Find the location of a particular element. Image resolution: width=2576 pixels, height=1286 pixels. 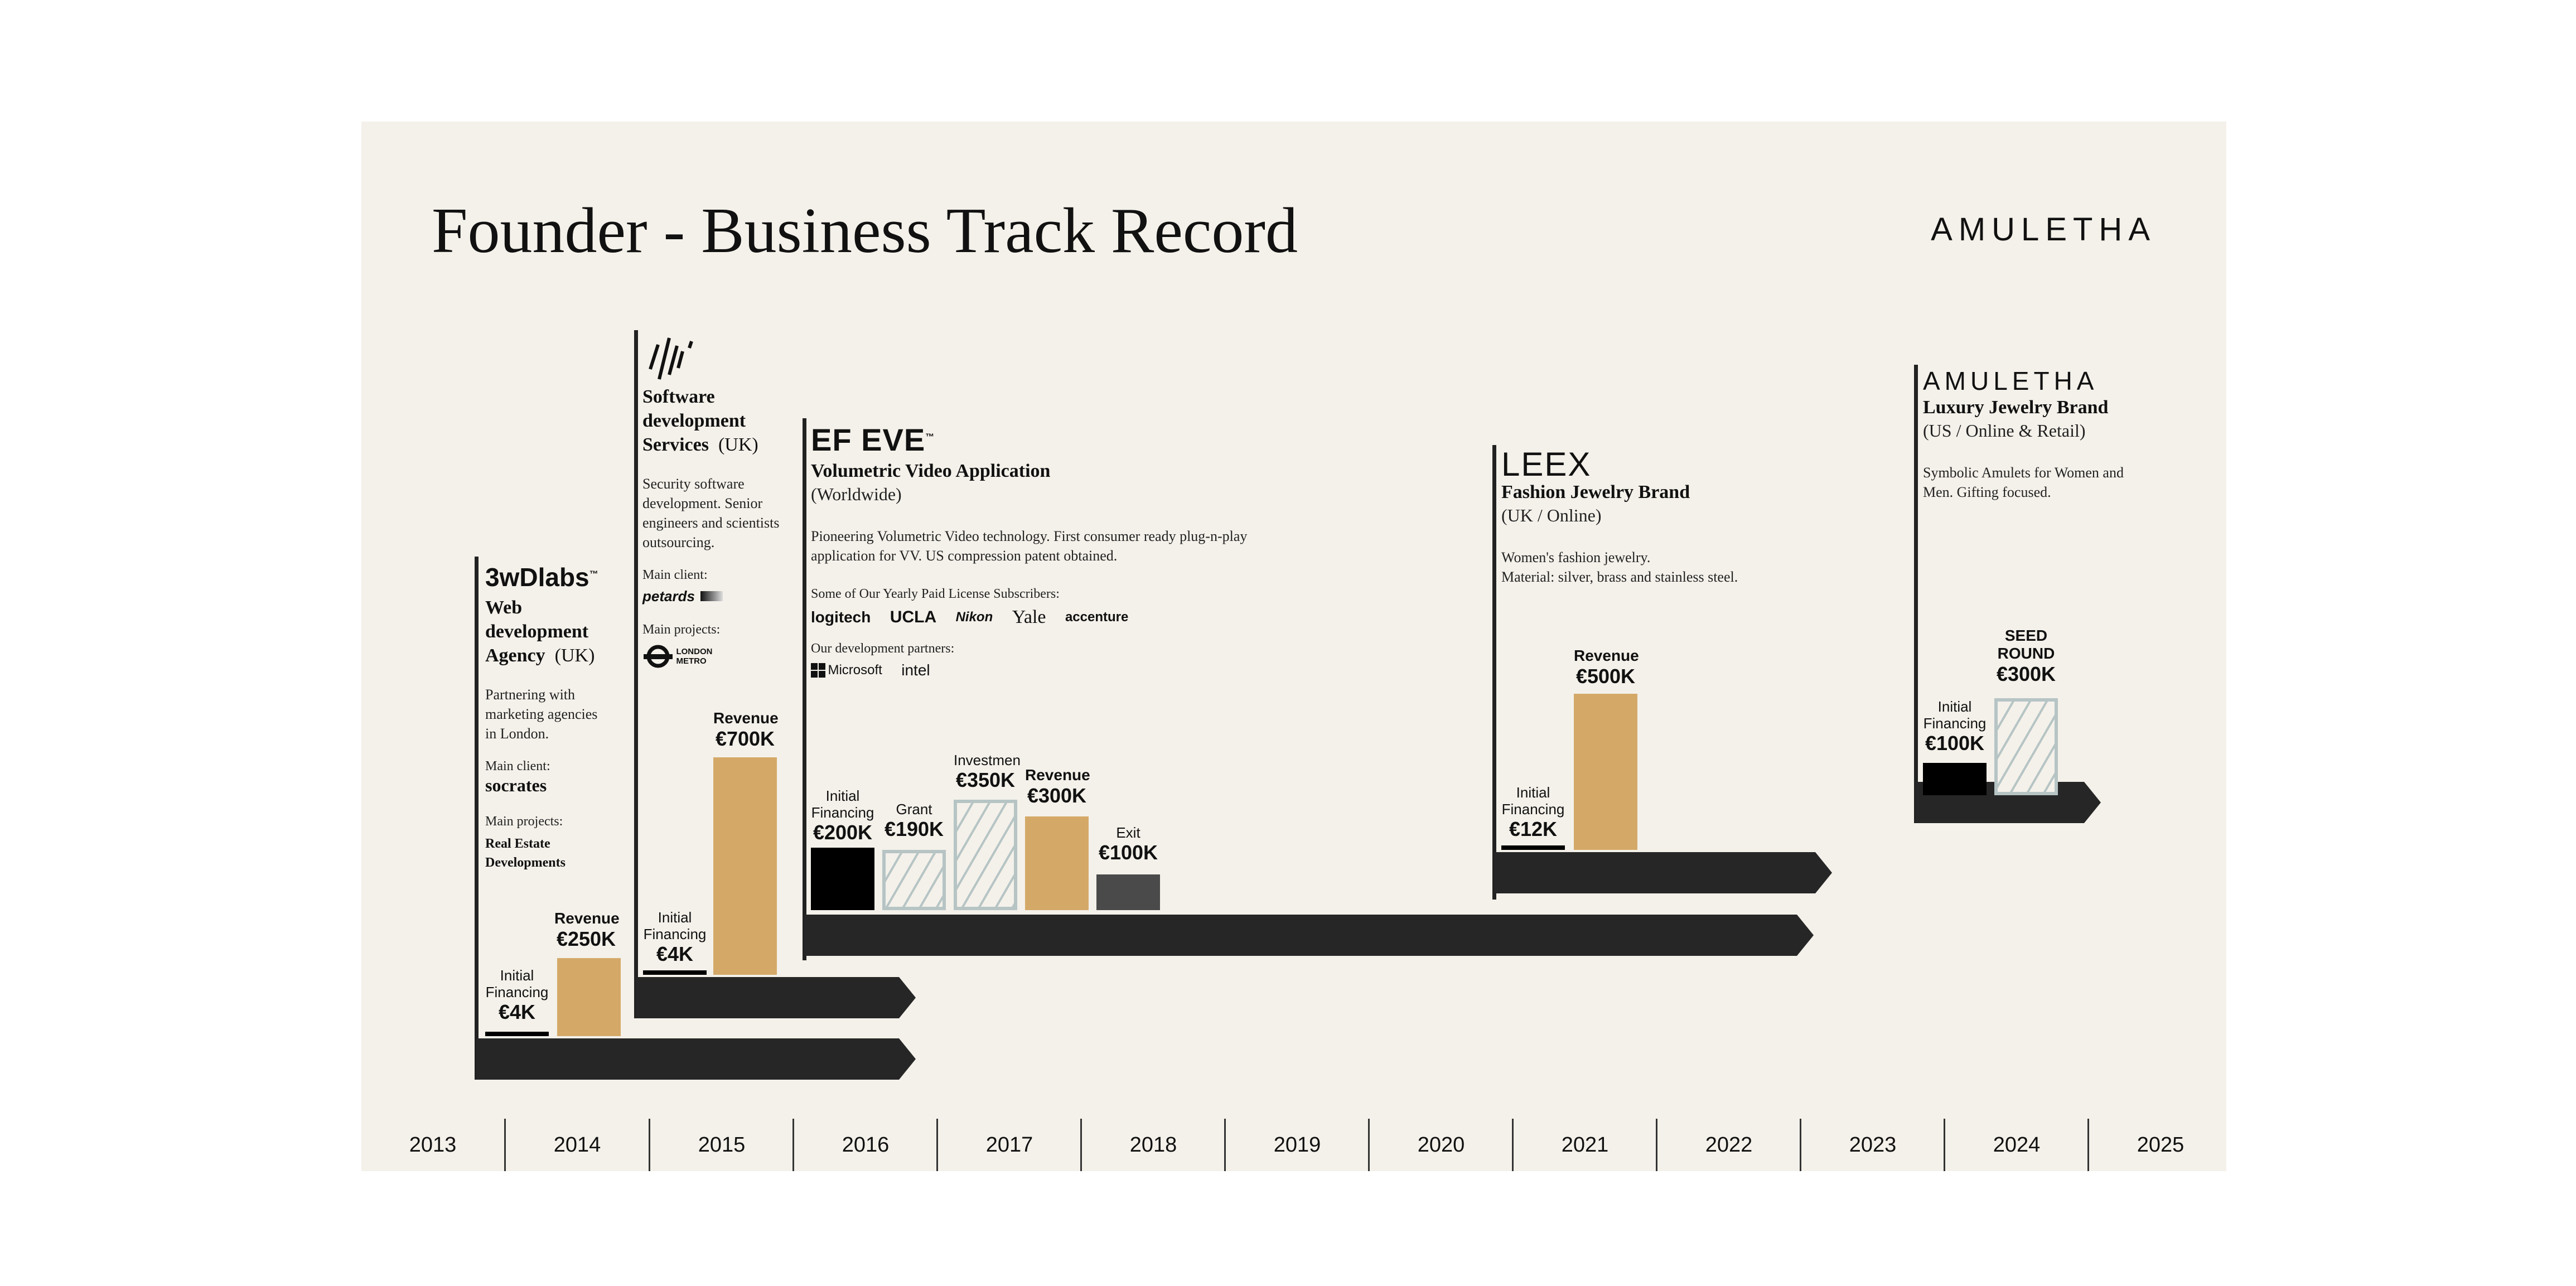

ucla-logo: UCLA is located at coordinates (914, 617).